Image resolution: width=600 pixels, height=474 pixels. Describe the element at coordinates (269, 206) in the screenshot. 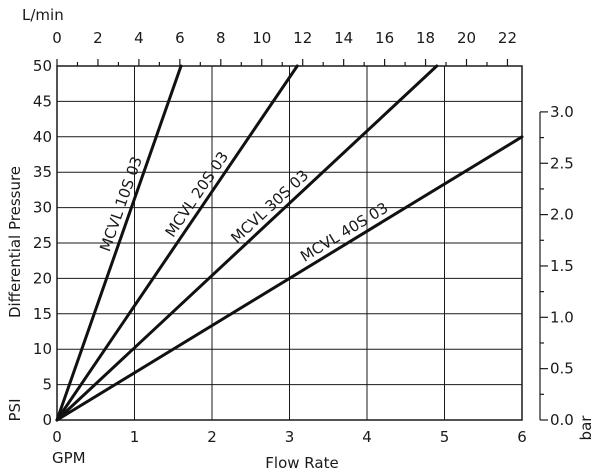

I see `series-label: MCVL 30S 03` at that location.